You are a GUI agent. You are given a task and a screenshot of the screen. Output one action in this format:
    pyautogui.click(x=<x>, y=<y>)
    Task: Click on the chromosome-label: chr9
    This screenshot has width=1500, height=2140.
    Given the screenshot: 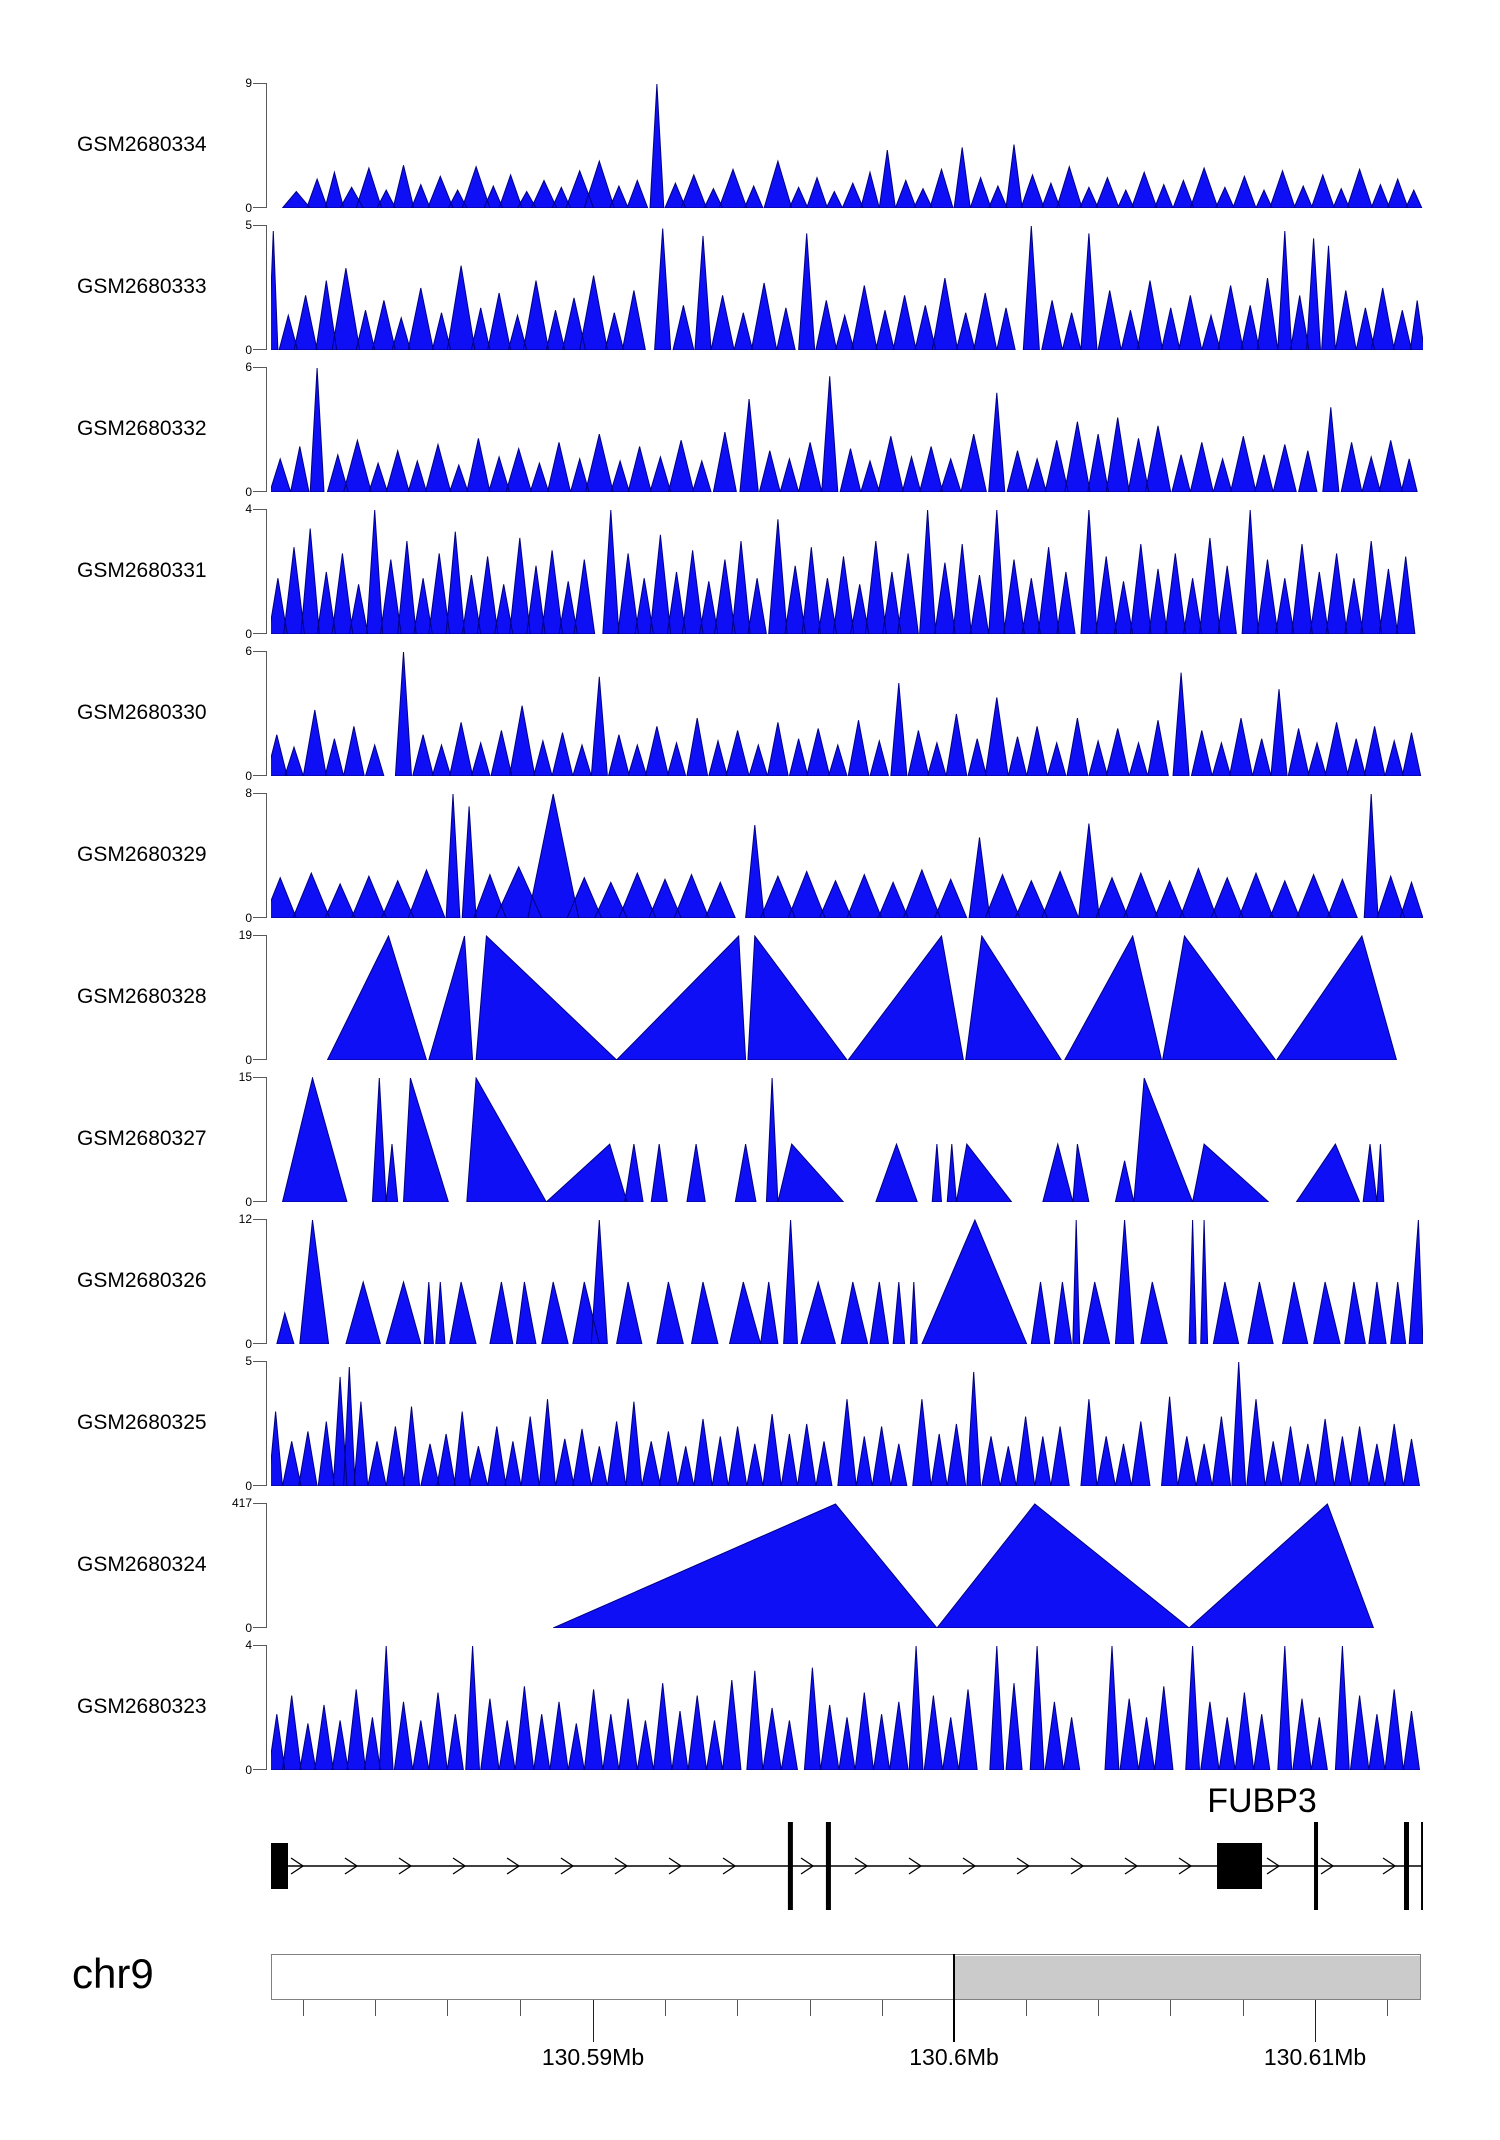 What is the action you would take?
    pyautogui.click(x=113, y=1973)
    